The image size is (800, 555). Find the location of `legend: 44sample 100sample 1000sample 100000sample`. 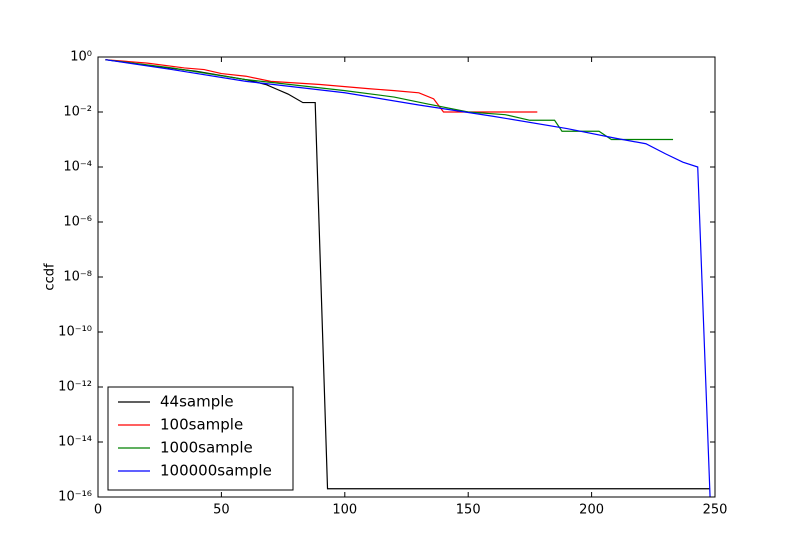

legend: 44sample 100sample 1000sample 100000sample is located at coordinates (200, 438).